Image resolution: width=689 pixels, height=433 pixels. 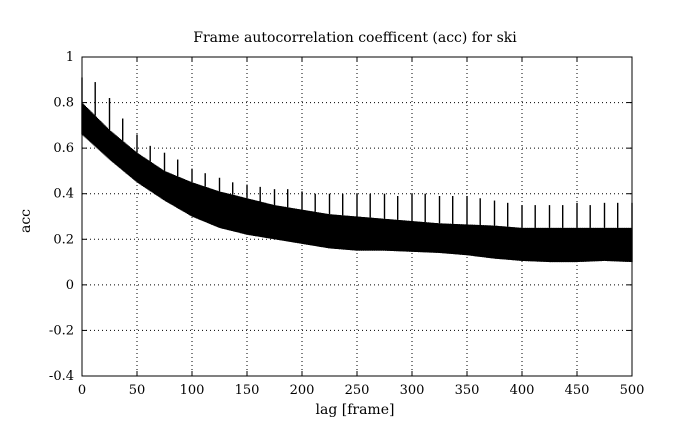 I want to click on y-tick-label: 0.4, so click(x=63, y=194).